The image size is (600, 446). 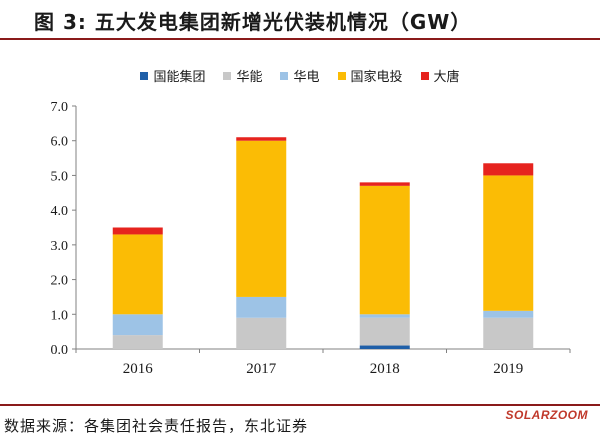 What do you see at coordinates (253, 22) in the screenshot?
I see `figure-title: 图 3: 五大发电集团新增光伏装机情况（GW）` at bounding box center [253, 22].